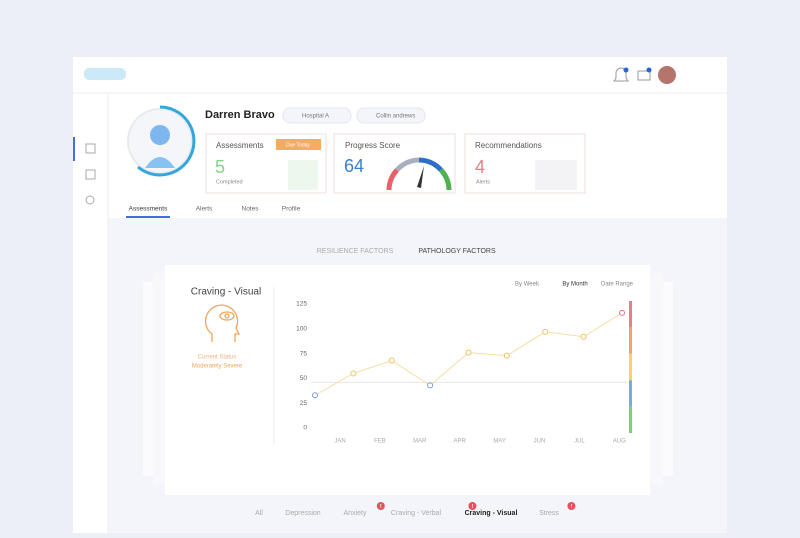 This screenshot has width=800, height=538. I want to click on sidebar-active, so click(74, 149).